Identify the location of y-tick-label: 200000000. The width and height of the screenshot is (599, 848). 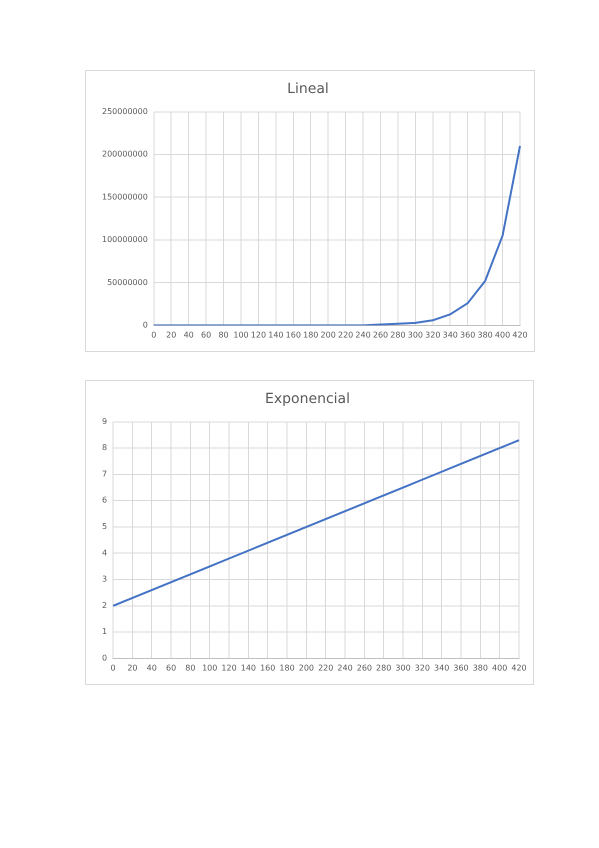
(125, 154).